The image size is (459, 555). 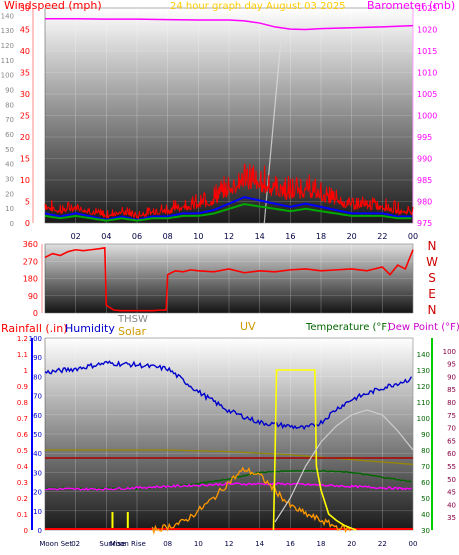 What do you see at coordinates (7, 31) in the screenshot?
I see `p1-left-kmh-tick-label: 130` at bounding box center [7, 31].